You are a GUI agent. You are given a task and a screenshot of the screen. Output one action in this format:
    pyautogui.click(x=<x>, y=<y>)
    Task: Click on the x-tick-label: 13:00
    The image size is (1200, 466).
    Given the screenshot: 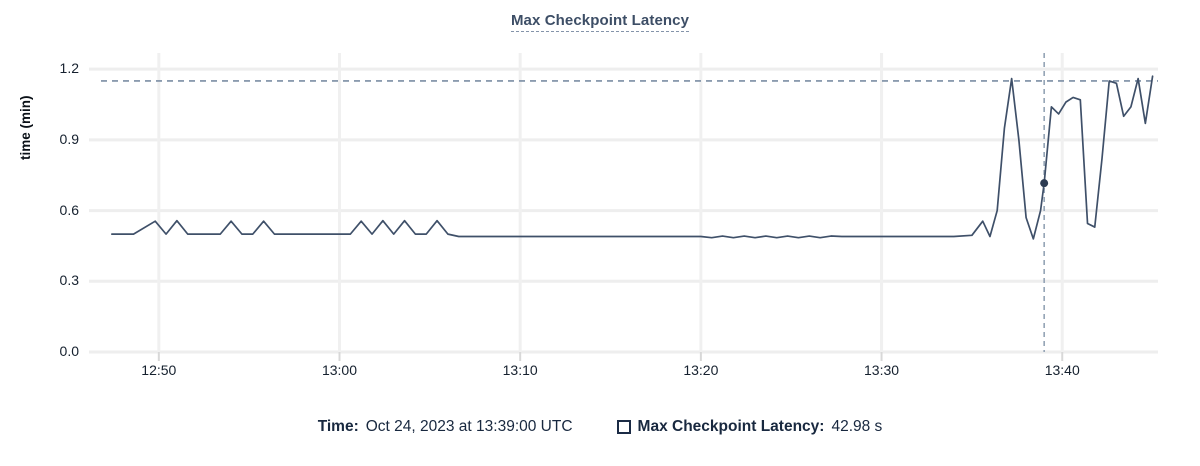 What is the action you would take?
    pyautogui.click(x=339, y=370)
    